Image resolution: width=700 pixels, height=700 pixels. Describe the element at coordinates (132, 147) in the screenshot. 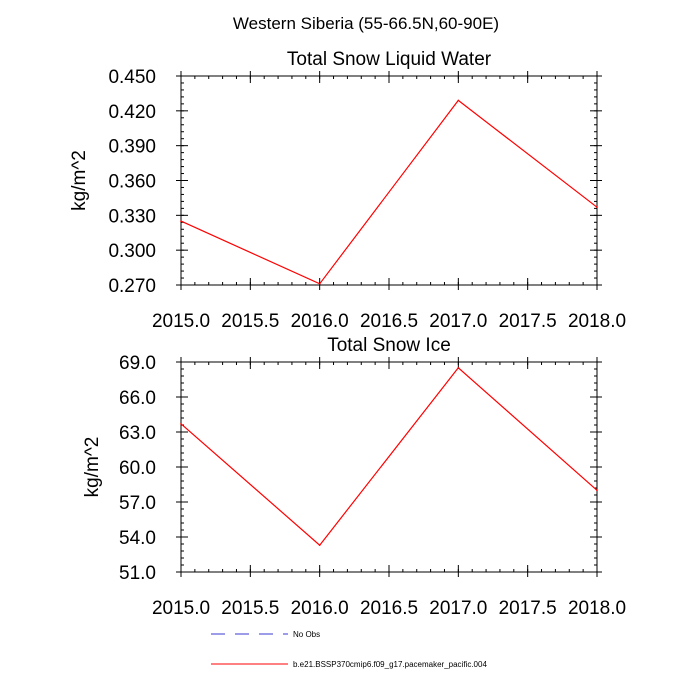

I see `y-tick-label: 0.390` at that location.